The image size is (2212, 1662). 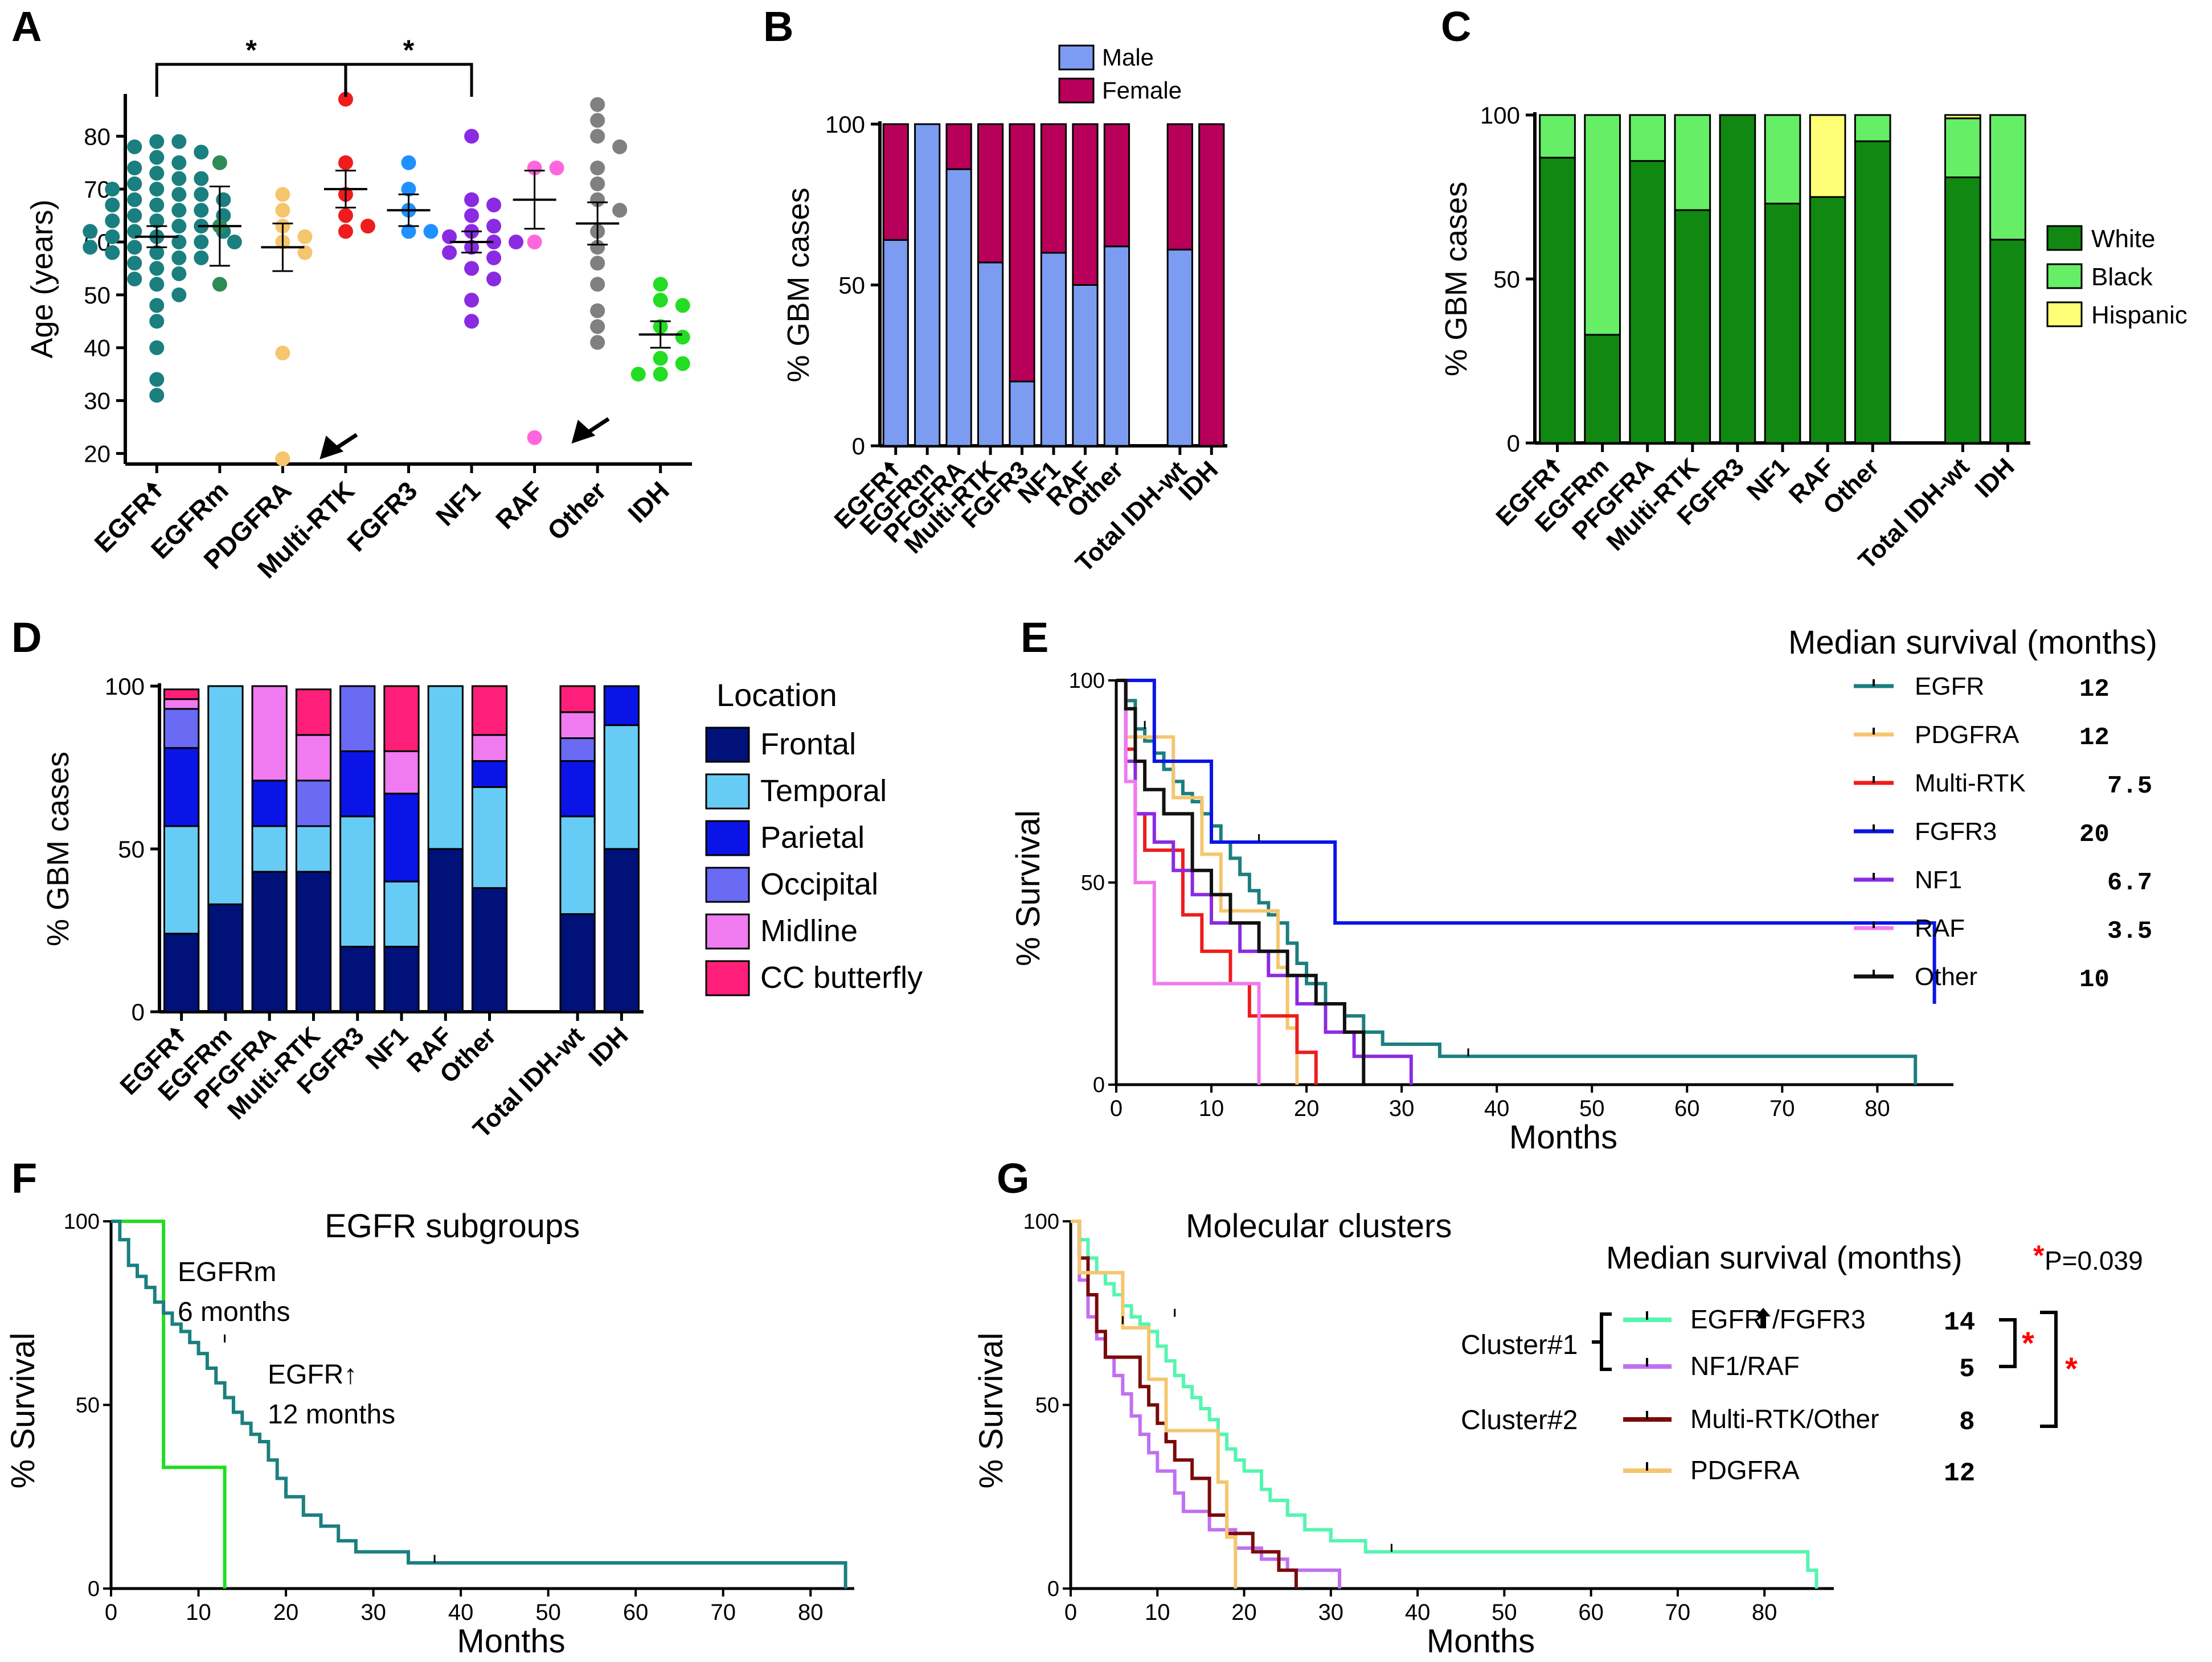 I want to click on legend-label-cc-butterfly: CC butterfly, so click(x=841, y=978).